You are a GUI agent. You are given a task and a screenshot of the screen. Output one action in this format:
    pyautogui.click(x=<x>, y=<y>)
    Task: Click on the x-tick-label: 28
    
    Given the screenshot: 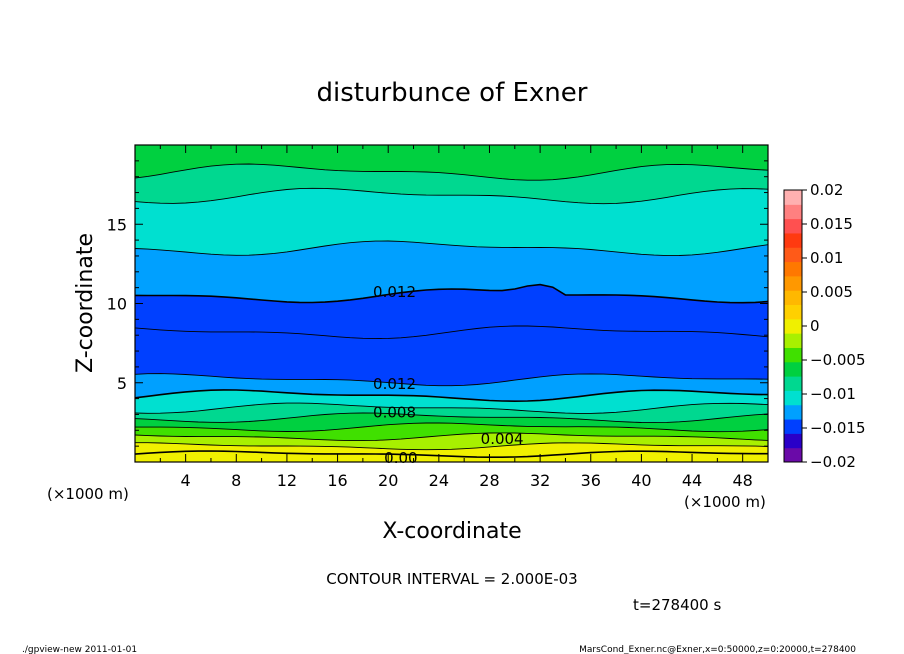 What is the action you would take?
    pyautogui.click(x=489, y=480)
    